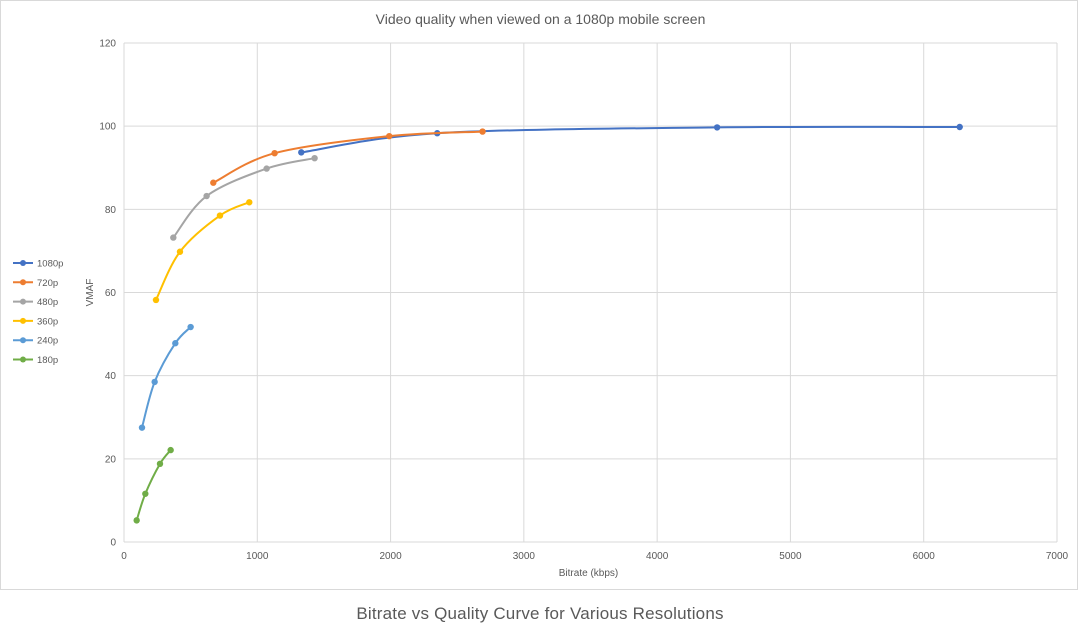 This screenshot has height=627, width=1080. Describe the element at coordinates (47, 302) in the screenshot. I see `legend-label: 480p` at that location.